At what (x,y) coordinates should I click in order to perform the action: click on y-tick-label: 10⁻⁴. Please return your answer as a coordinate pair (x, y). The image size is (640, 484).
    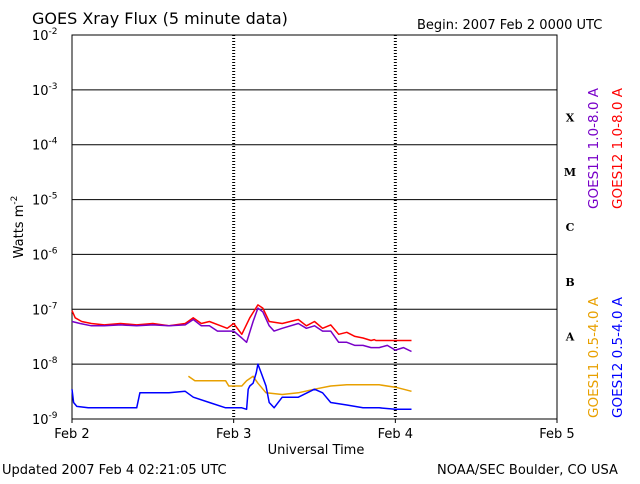
    Looking at the image, I should click on (45, 145).